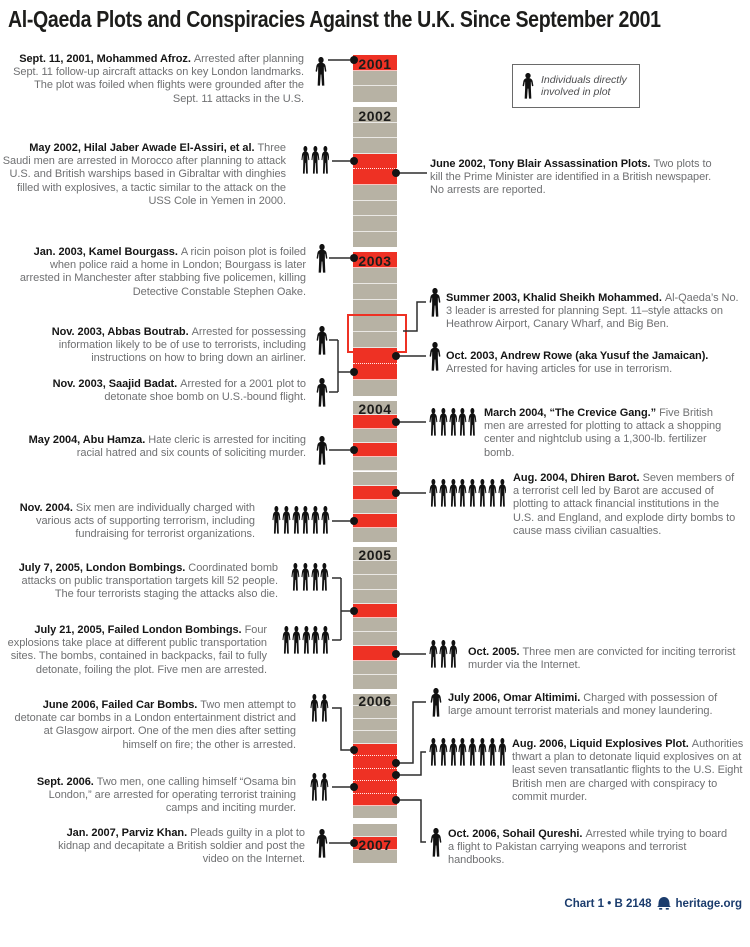 Image resolution: width=750 pixels, height=947 pixels. Describe the element at coordinates (139, 630) in the screenshot. I see `event-date: July 21, 2005, Failed London Bombings.` at that location.